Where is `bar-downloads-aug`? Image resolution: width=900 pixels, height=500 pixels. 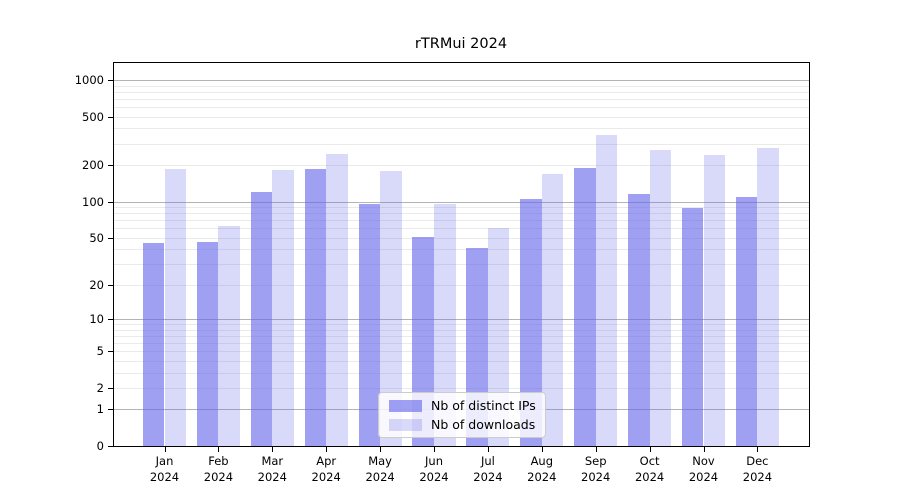
bar-downloads-aug is located at coordinates (552, 309).